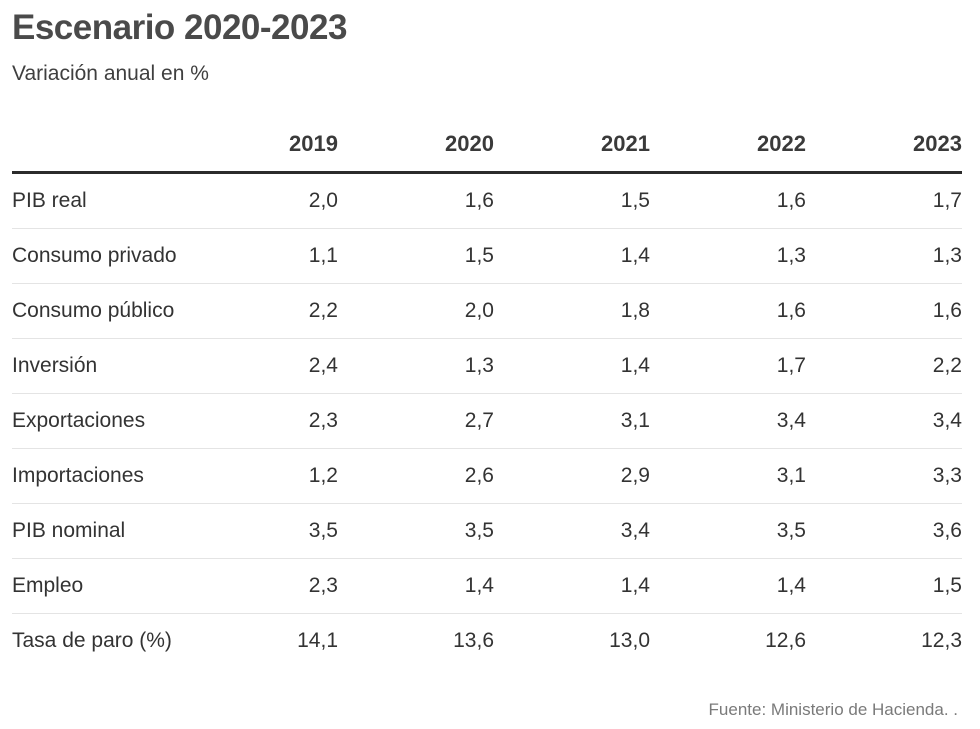  What do you see at coordinates (629, 640) in the screenshot?
I see `value-cell: 13,0` at bounding box center [629, 640].